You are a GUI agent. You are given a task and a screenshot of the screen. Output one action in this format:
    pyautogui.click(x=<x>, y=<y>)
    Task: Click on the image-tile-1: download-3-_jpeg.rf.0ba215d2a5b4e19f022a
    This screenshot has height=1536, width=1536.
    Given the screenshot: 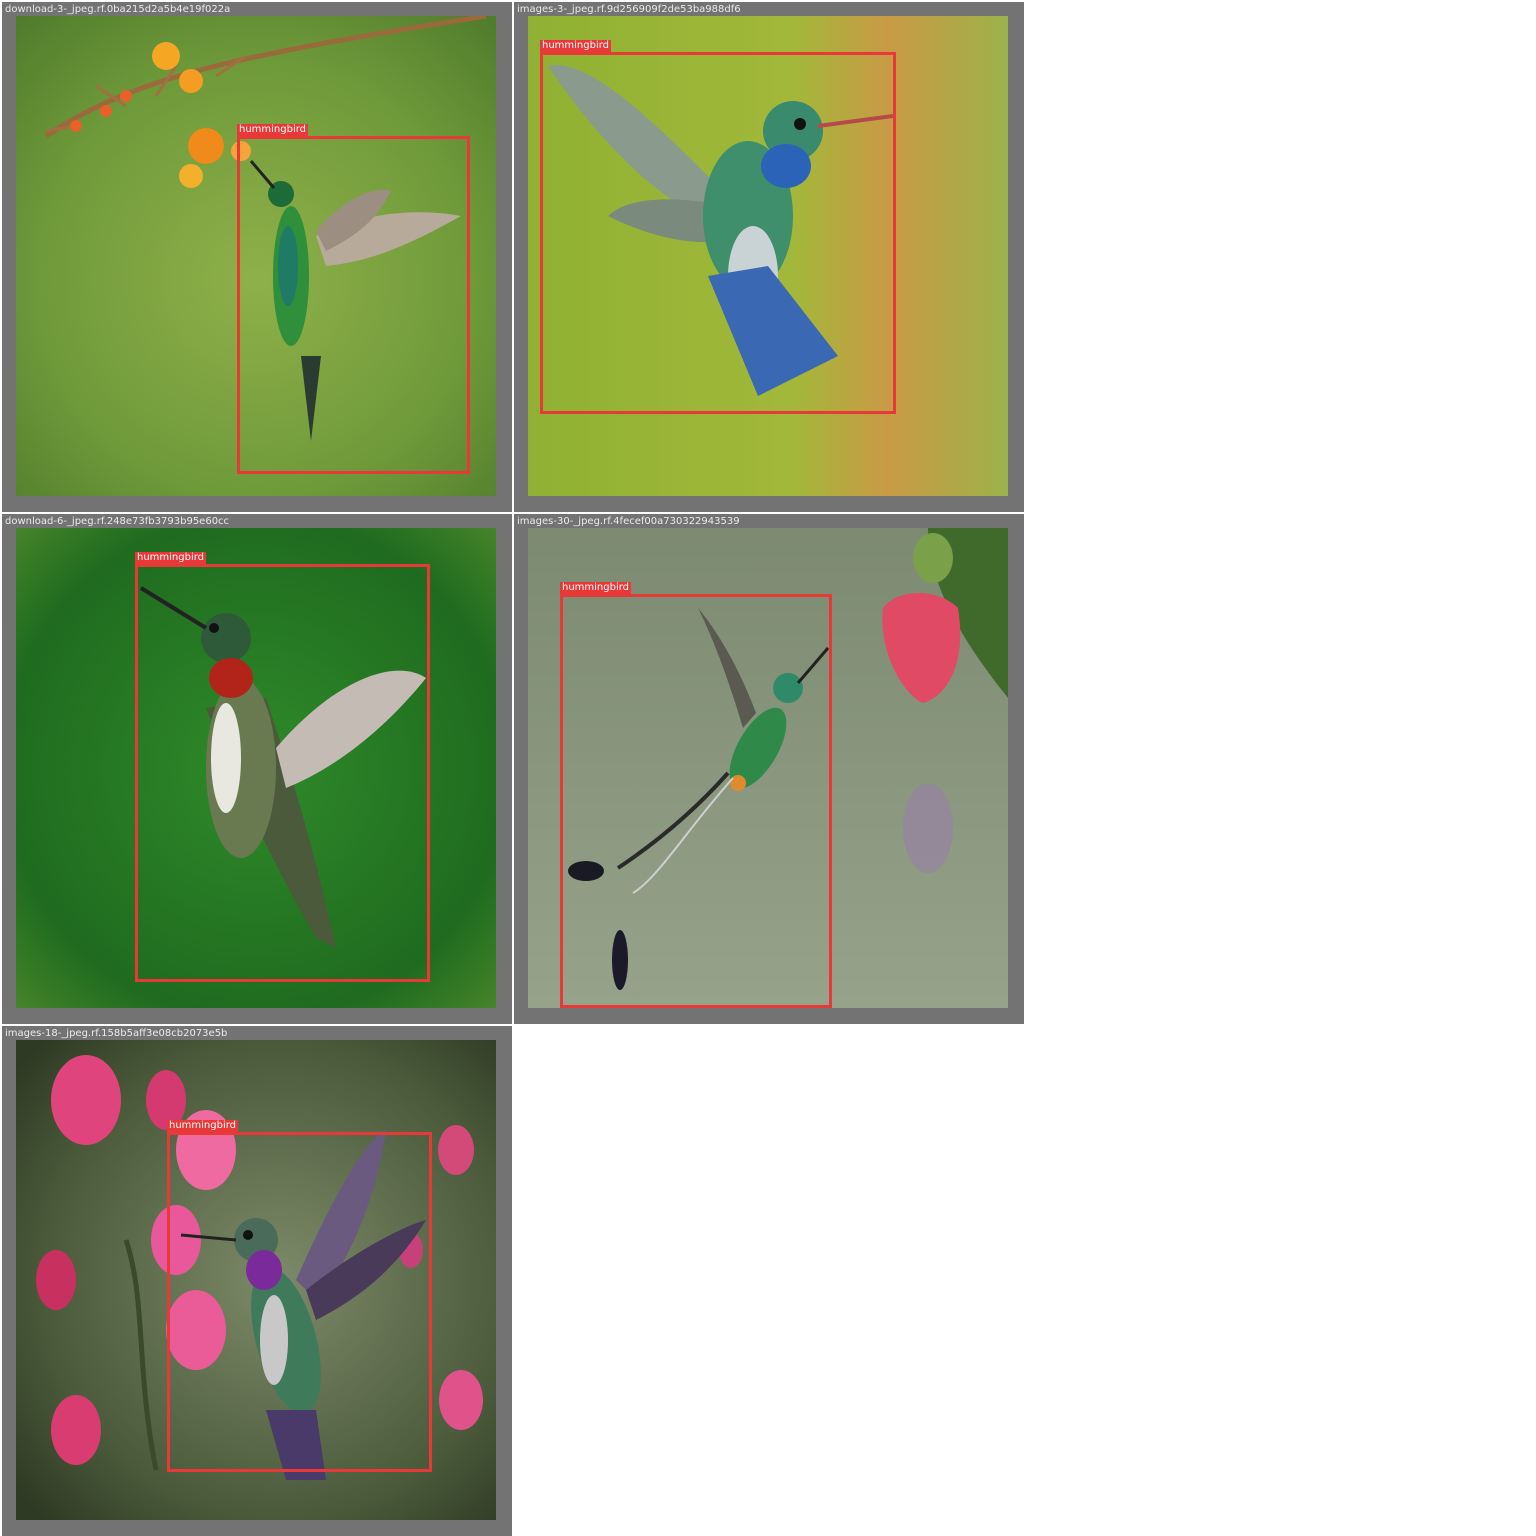 What is the action you would take?
    pyautogui.click(x=257, y=257)
    